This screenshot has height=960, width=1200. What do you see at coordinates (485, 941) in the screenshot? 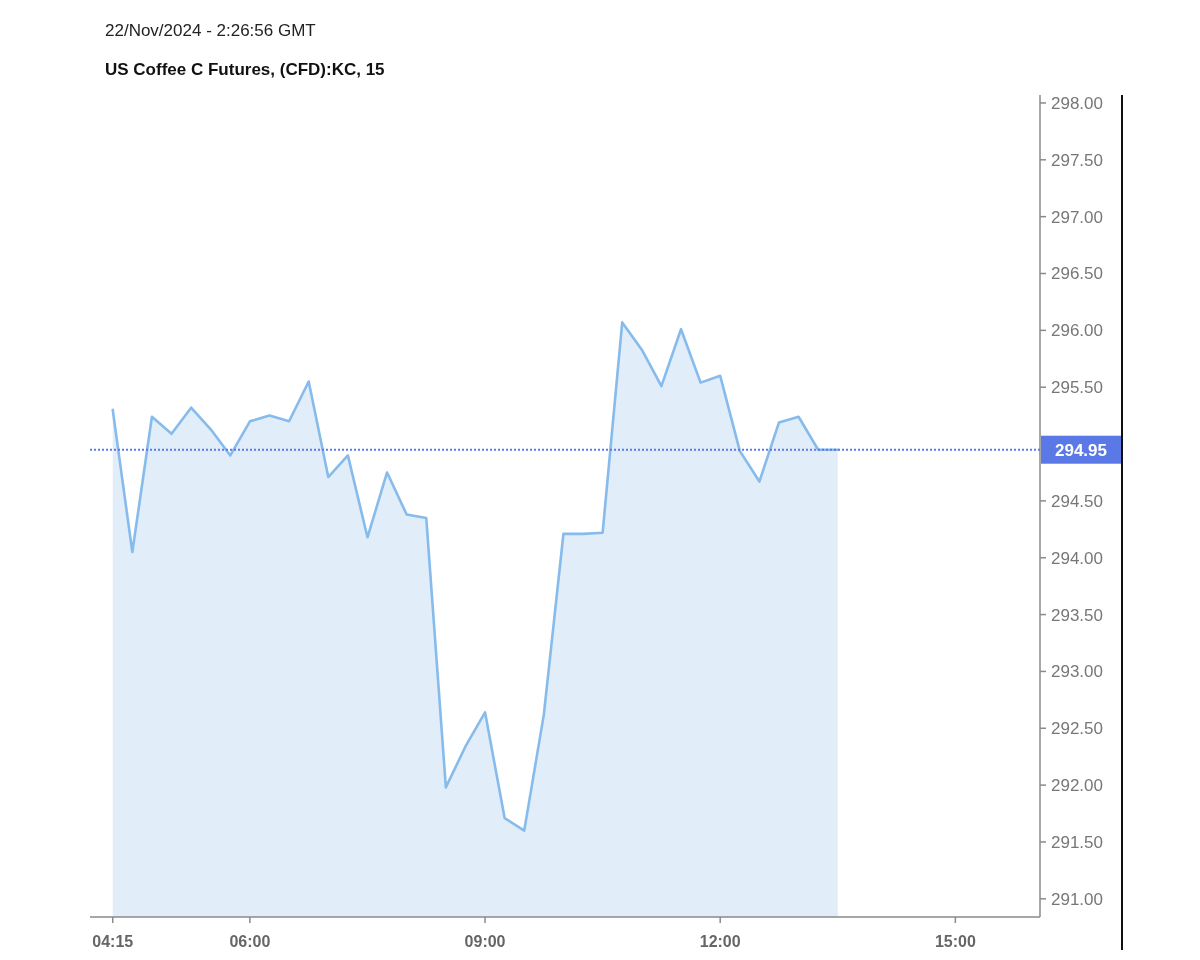
I see `x-tick-label: 09:00` at bounding box center [485, 941].